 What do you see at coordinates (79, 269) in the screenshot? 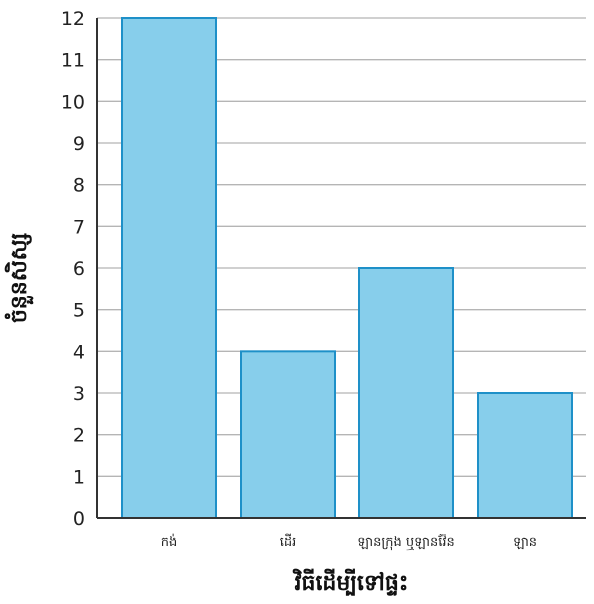
I see `y-tick-label: 6` at bounding box center [79, 269].